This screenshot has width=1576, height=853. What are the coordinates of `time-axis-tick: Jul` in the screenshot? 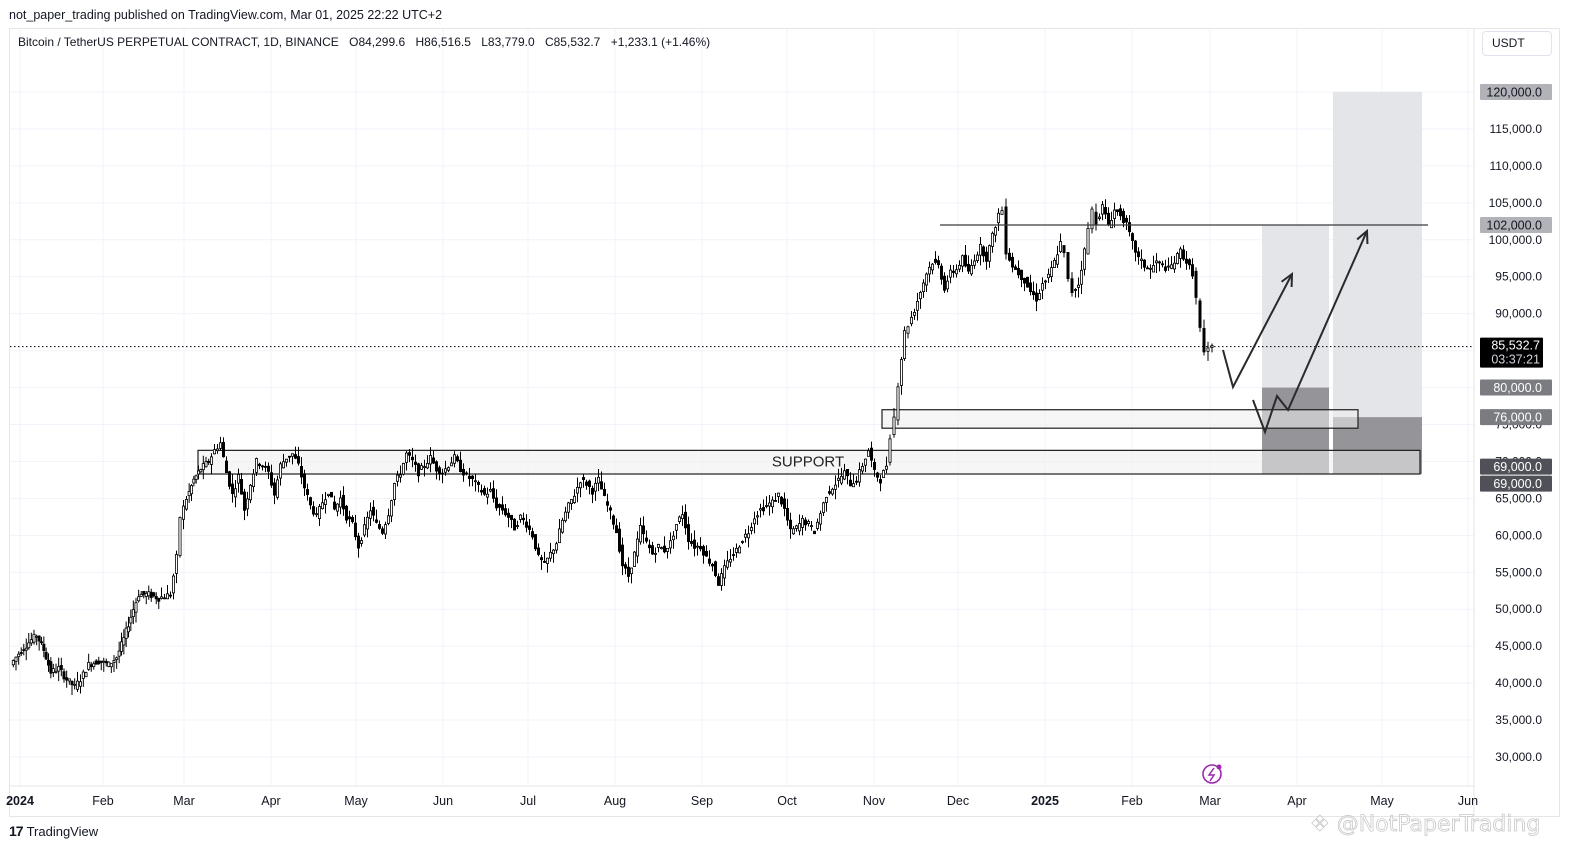 It's located at (528, 801).